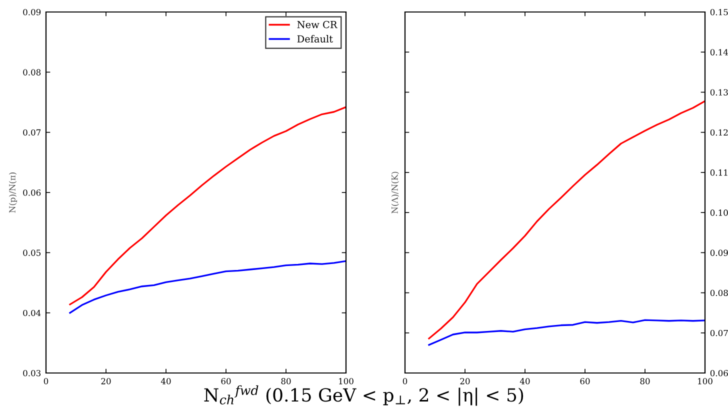 The image size is (728, 410). I want to click on x-axis-title: N$_{ch}$$^{fwd}$ (0.15 GeV < p$_{⊥}$, 2 < |η| < 5), so click(364, 395).